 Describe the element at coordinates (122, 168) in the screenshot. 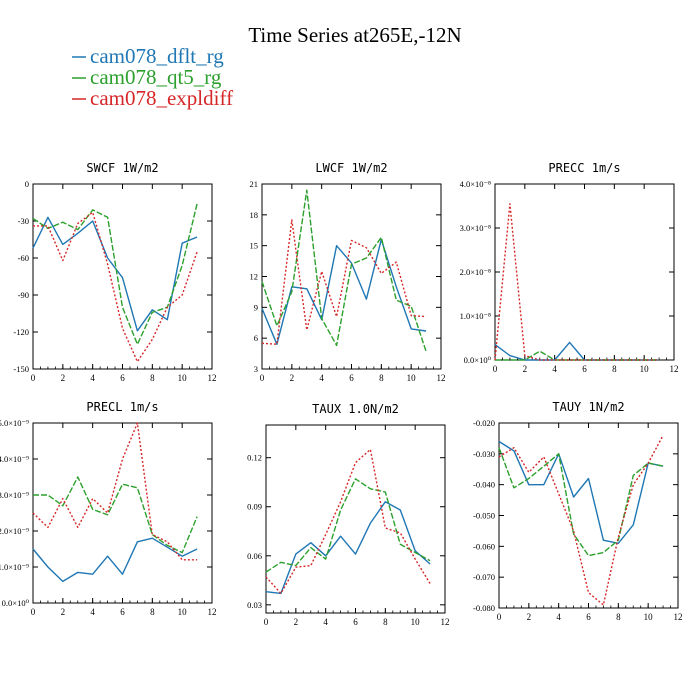

I see `panel-title: SWCF 1W/m2` at that location.